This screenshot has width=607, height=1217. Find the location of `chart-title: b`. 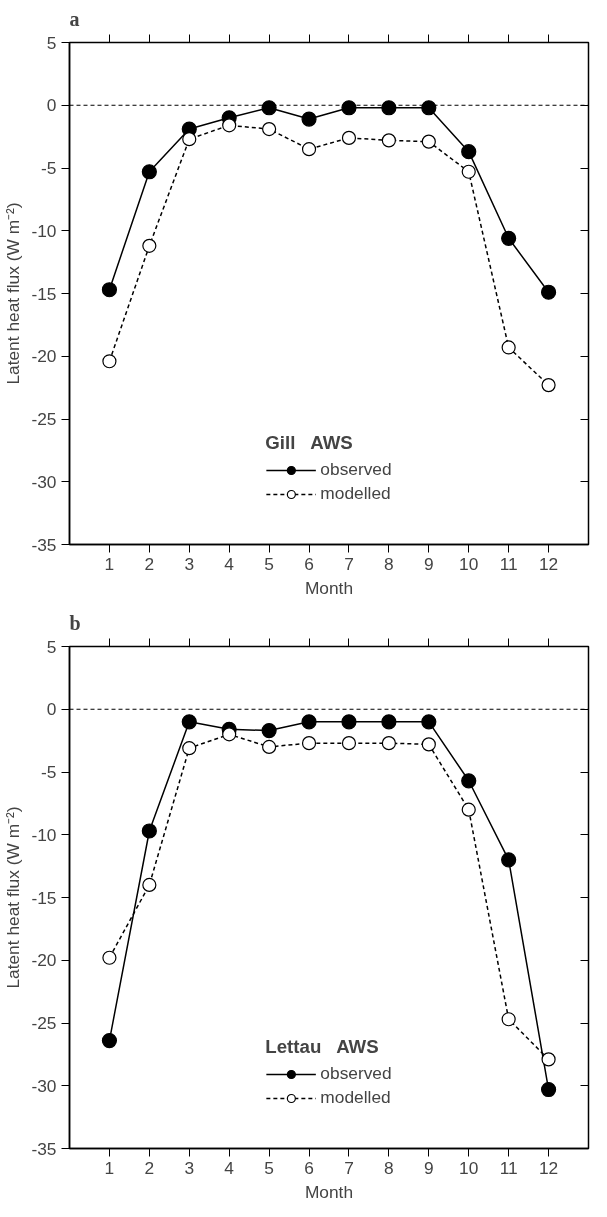

chart-title: b is located at coordinates (75, 622).